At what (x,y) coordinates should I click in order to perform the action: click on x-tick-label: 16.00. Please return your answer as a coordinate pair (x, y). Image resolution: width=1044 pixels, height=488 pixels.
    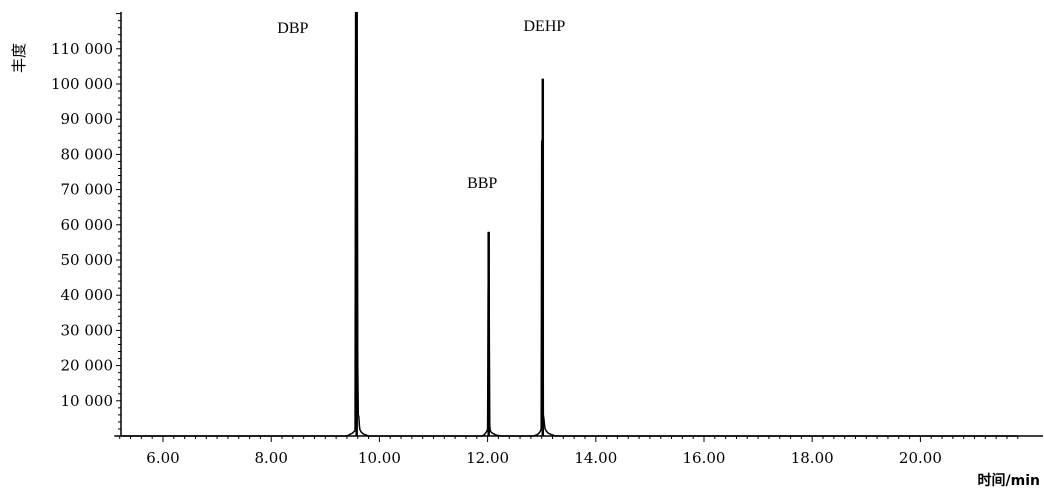
    Looking at the image, I should click on (704, 458).